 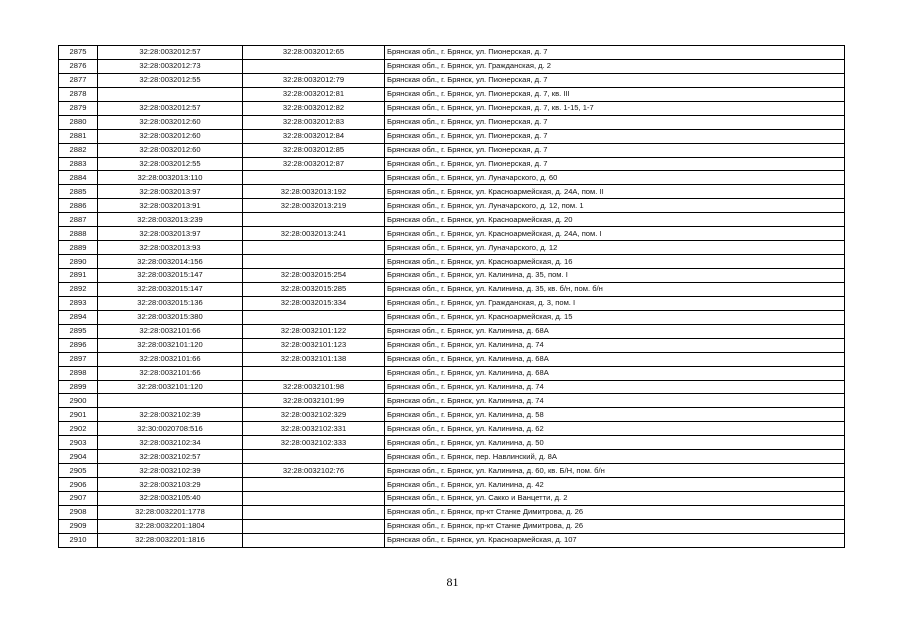 I want to click on cadastral-number-cell: 32:28:0032015:380, so click(x=170, y=317).